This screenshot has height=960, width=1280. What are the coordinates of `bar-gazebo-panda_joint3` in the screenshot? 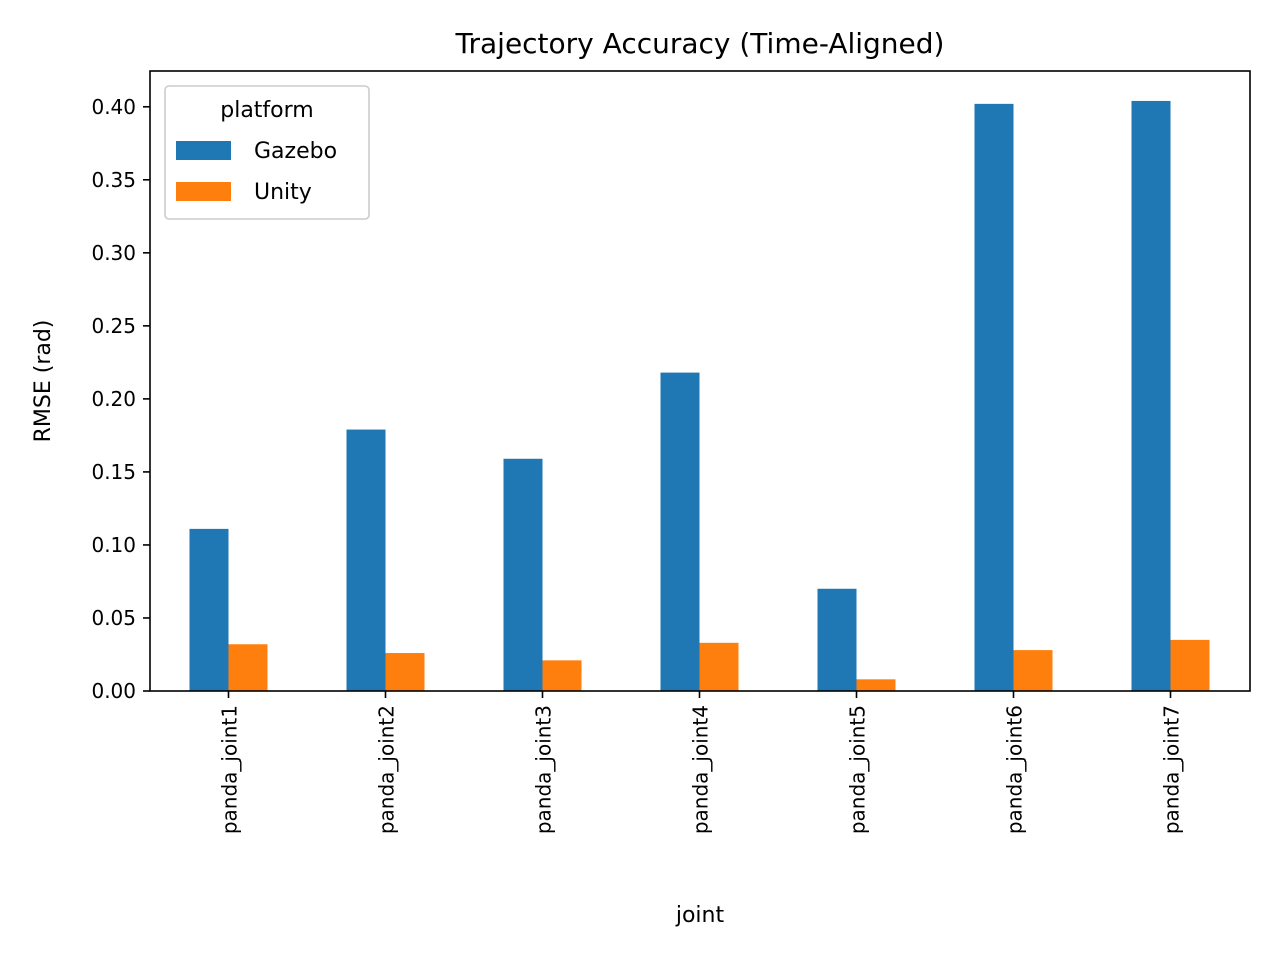 It's located at (523, 574).